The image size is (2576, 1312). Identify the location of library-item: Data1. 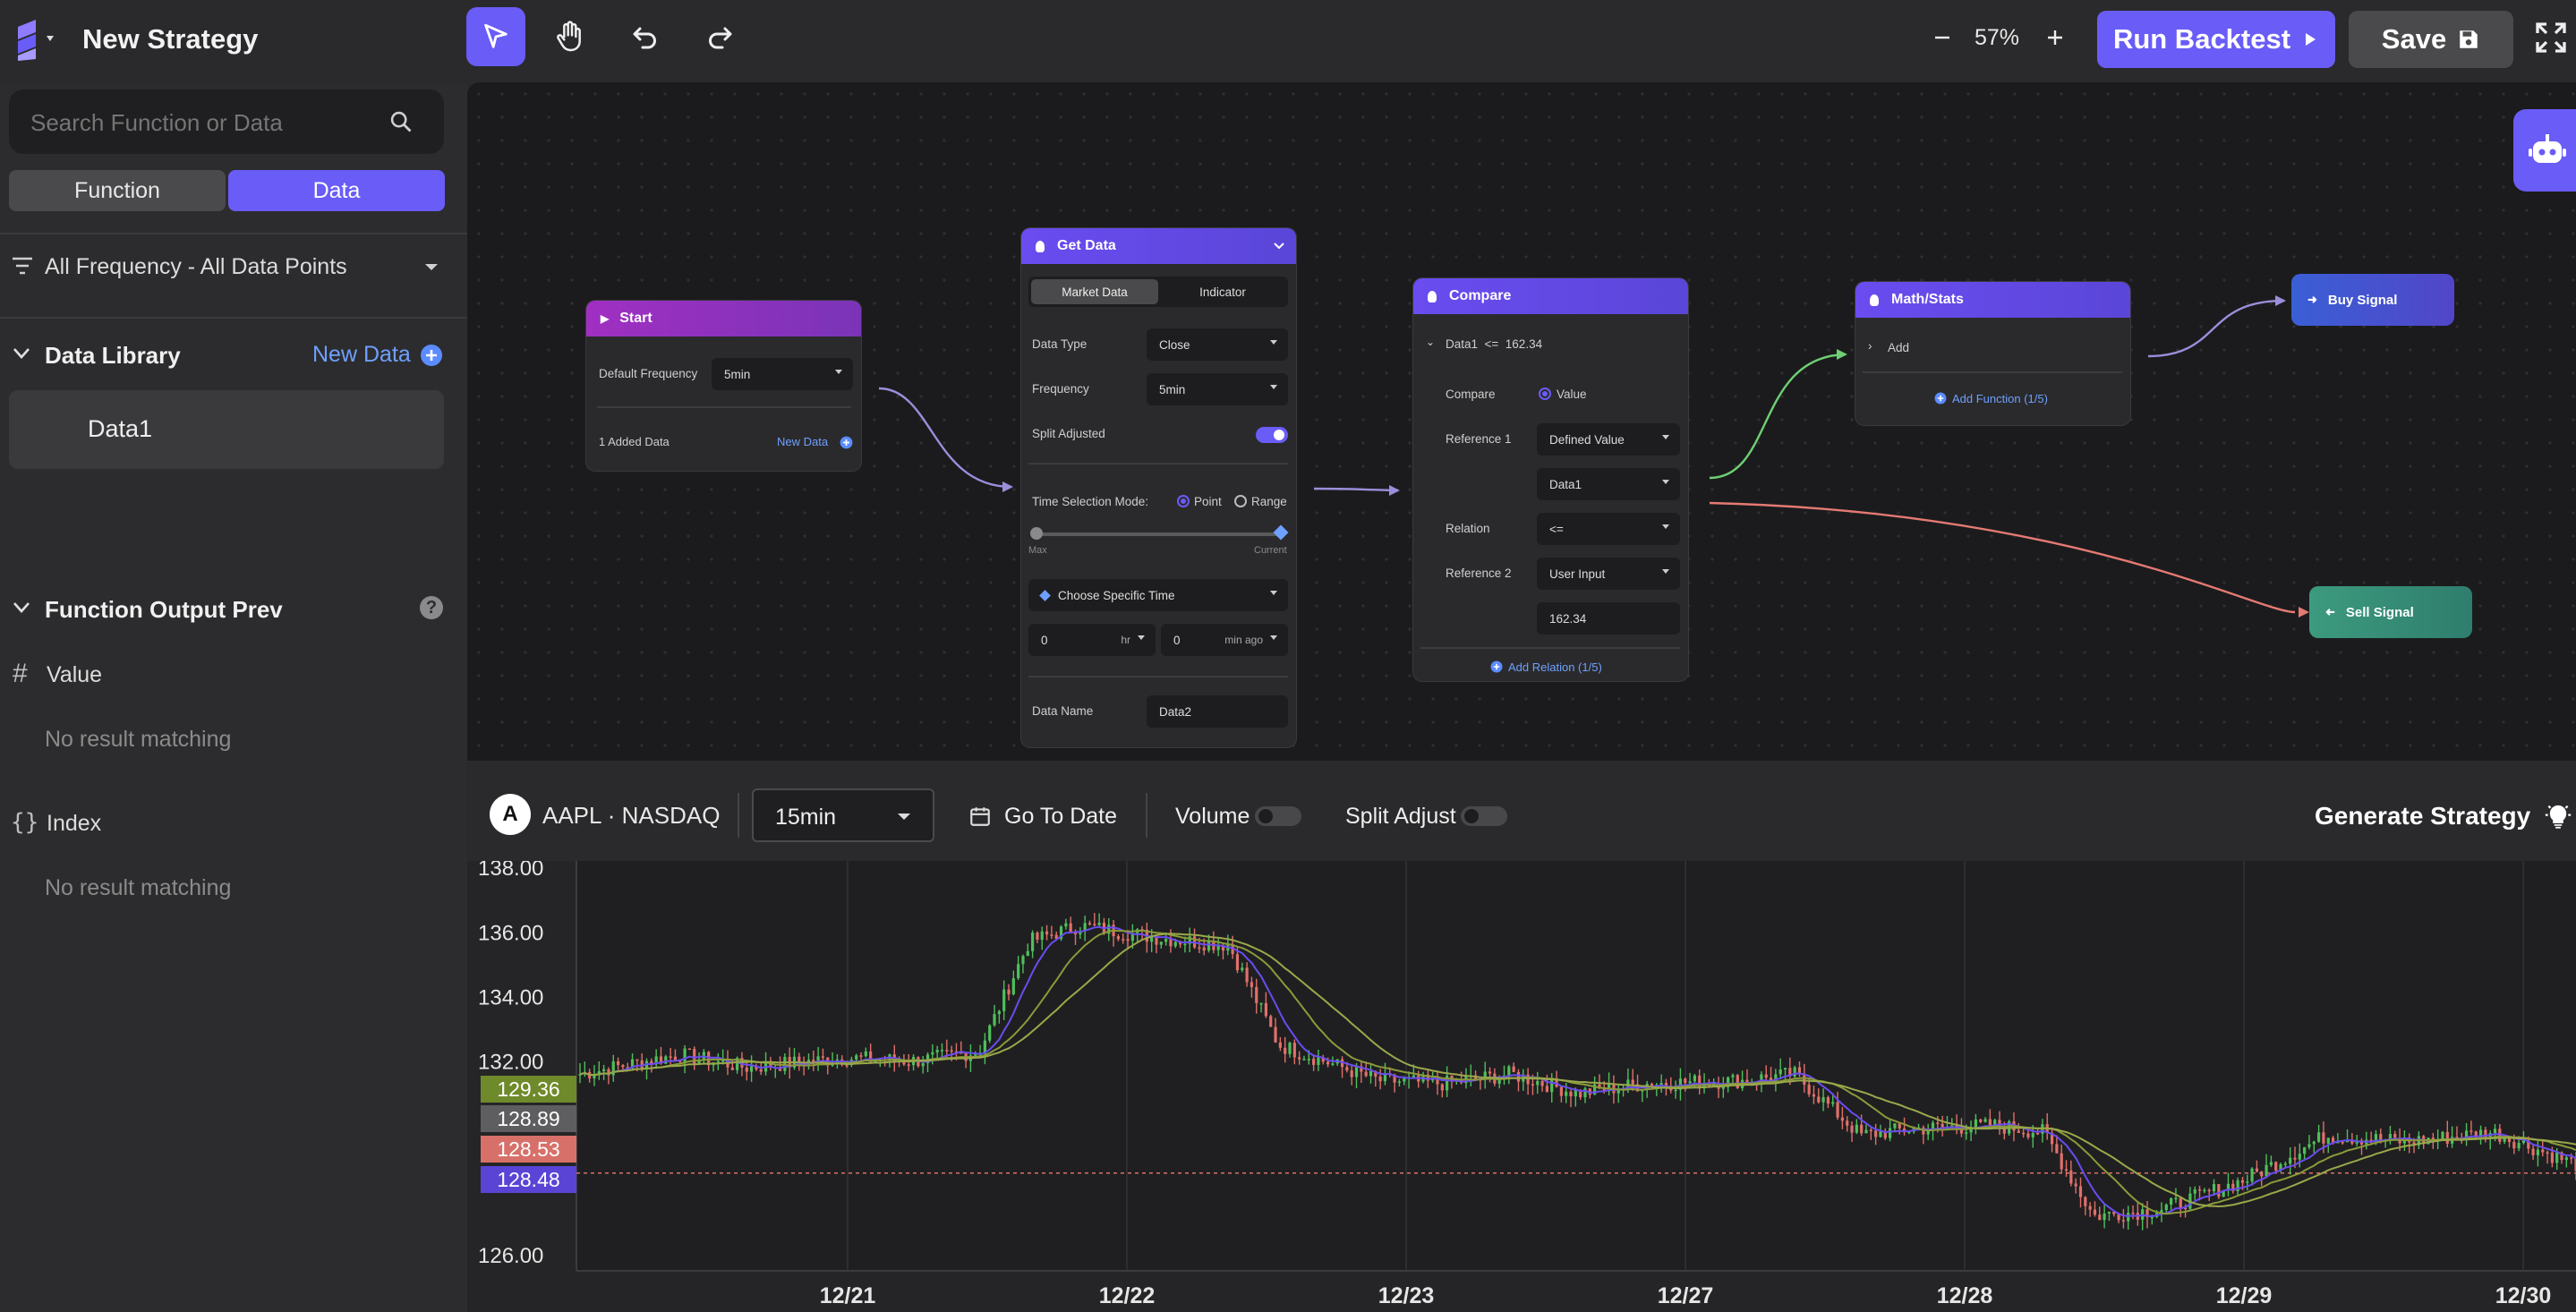
(226, 429).